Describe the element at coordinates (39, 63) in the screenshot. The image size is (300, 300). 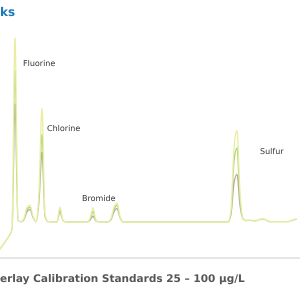
I see `annotation: Fluorine` at that location.